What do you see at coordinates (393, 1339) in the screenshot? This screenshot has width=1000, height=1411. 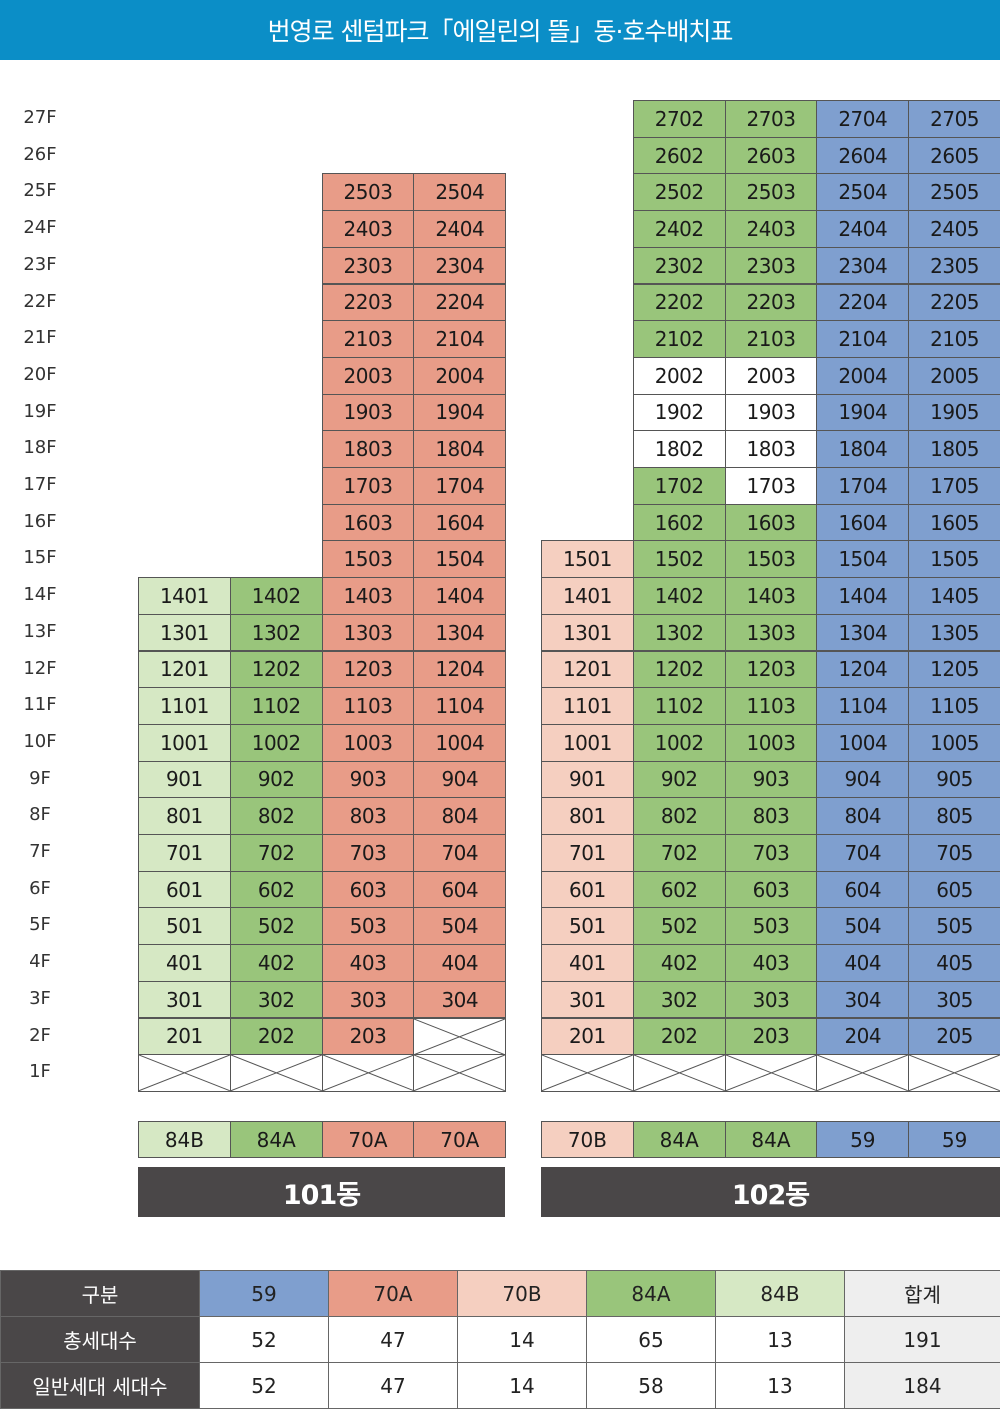 I see `summary-cell: 47` at bounding box center [393, 1339].